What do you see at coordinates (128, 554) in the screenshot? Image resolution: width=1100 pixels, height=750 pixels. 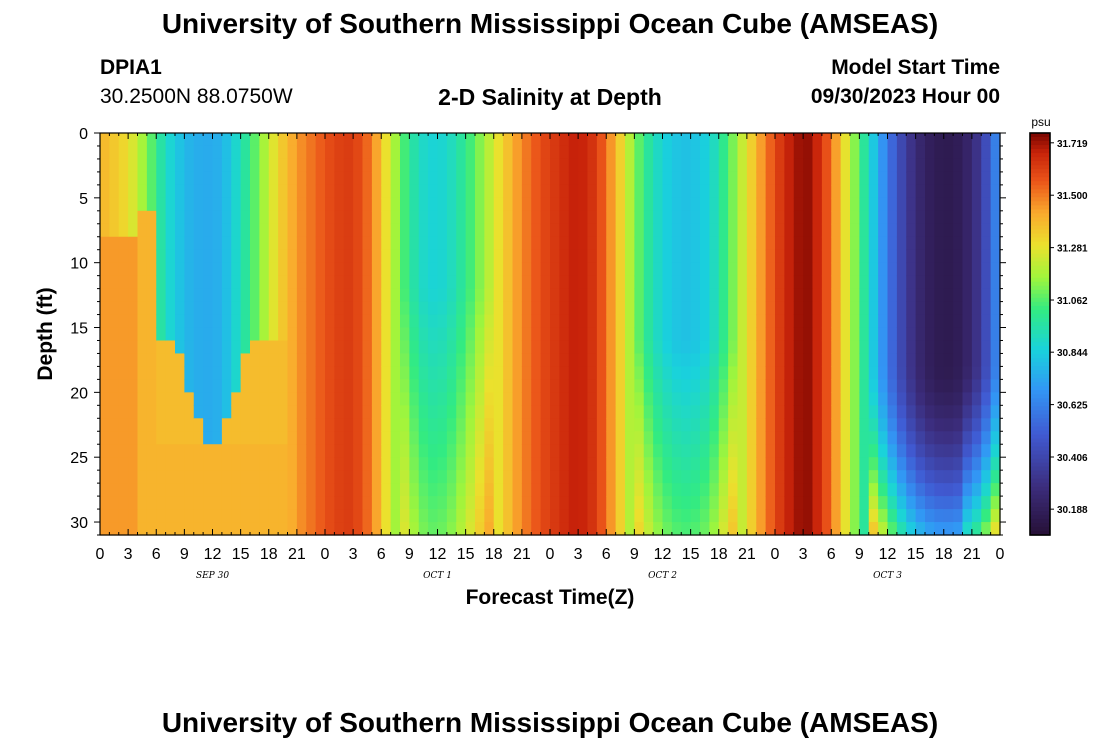 I see `x-tick-label: 3` at bounding box center [128, 554].